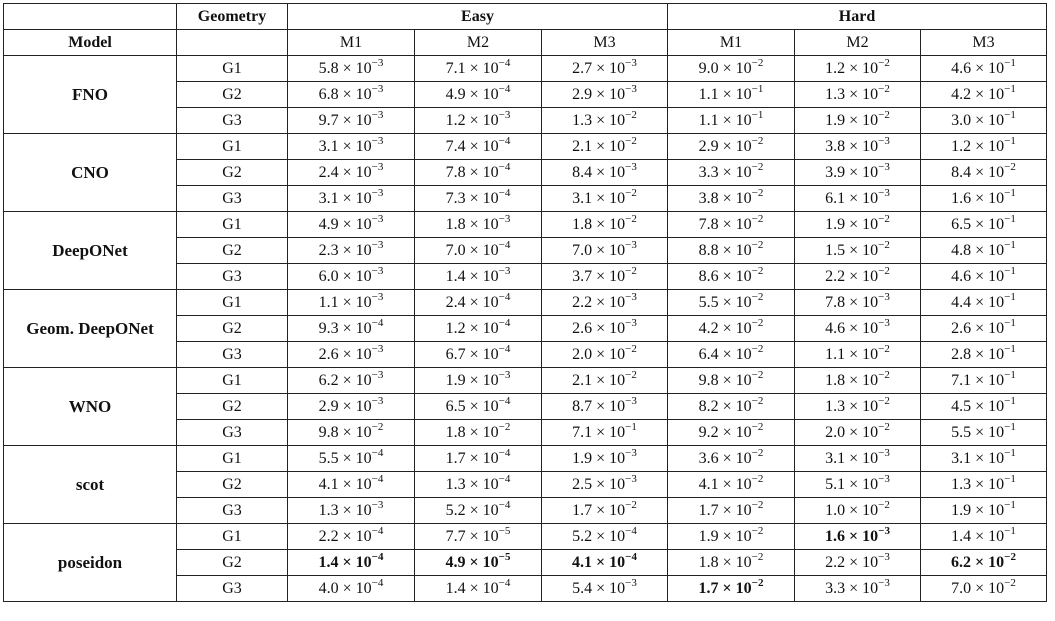 This screenshot has width=1055, height=621. I want to click on value-cell: 5.5 × 10−2, so click(731, 302).